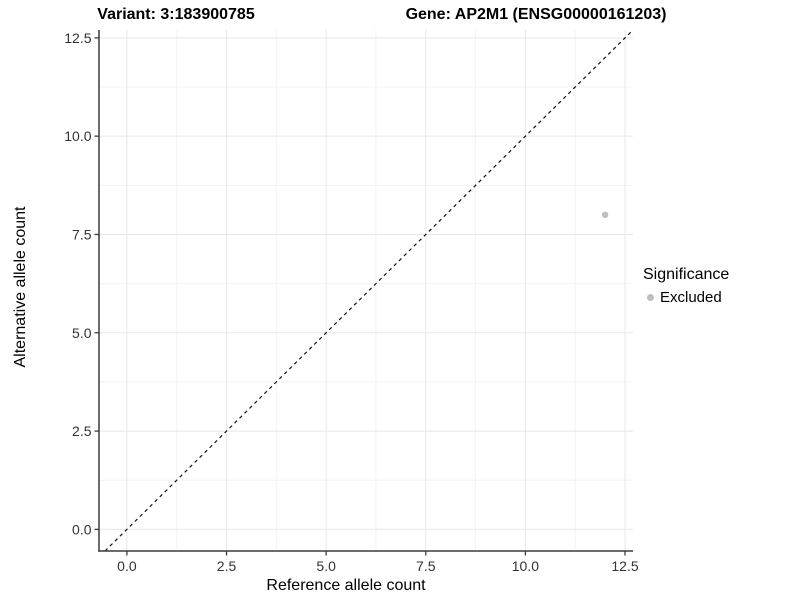 This screenshot has height=600, width=800. I want to click on legend-item-excluded: Excluded, so click(686, 297).